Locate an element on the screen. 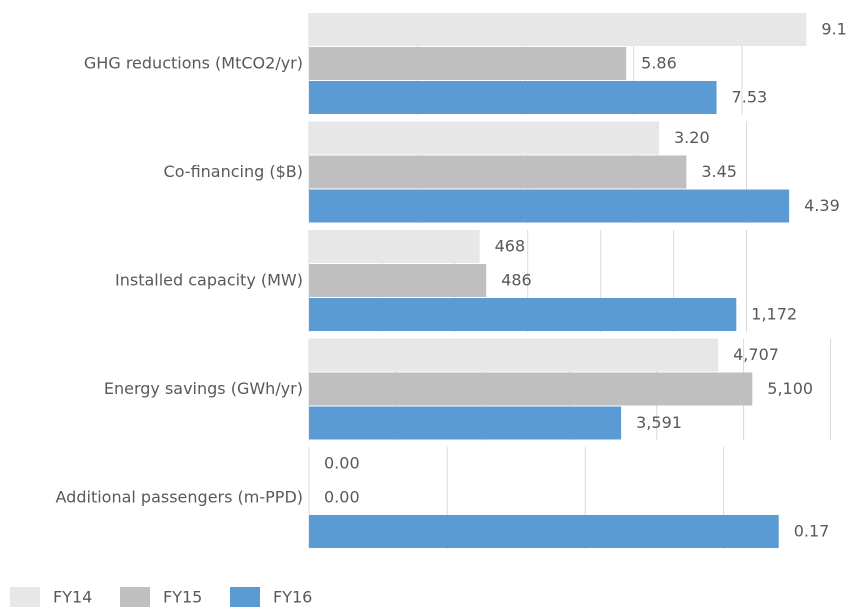 This screenshot has width=848, height=609. legend-label: FY15 is located at coordinates (182, 597).